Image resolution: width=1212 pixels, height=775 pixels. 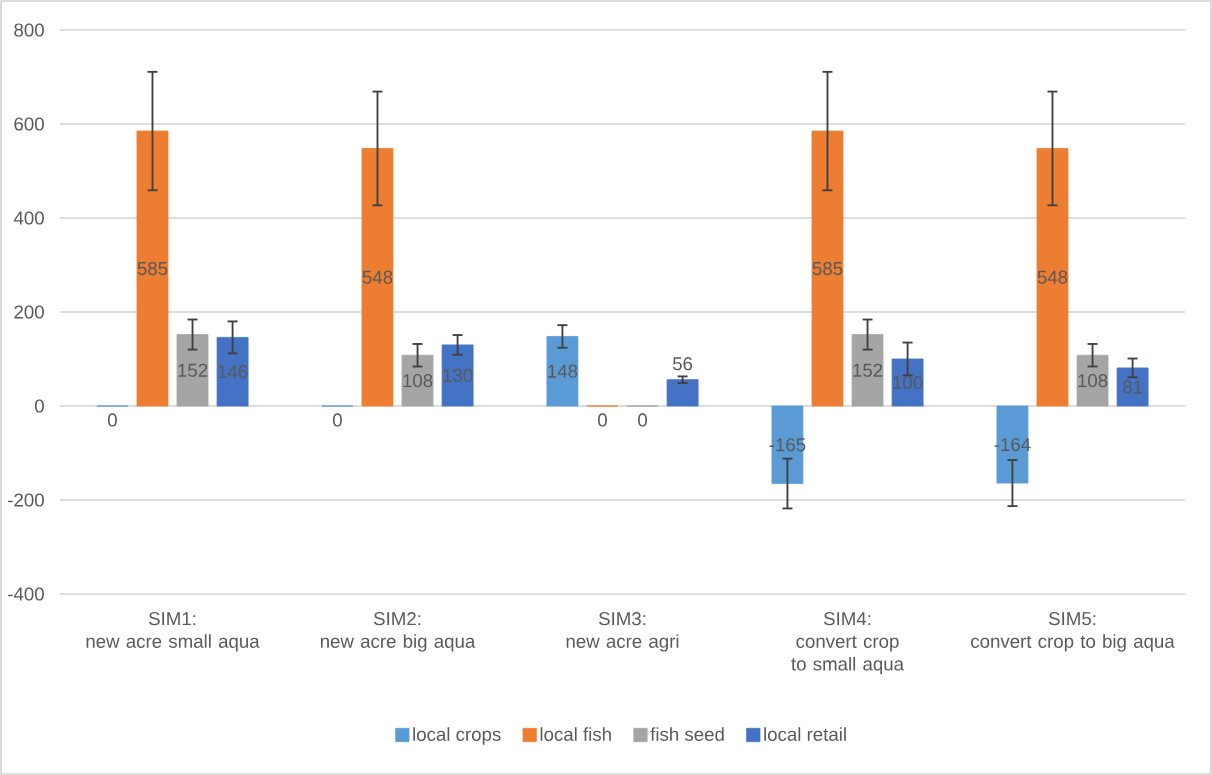 What do you see at coordinates (805, 734) in the screenshot?
I see `legend-label: local retail` at bounding box center [805, 734].